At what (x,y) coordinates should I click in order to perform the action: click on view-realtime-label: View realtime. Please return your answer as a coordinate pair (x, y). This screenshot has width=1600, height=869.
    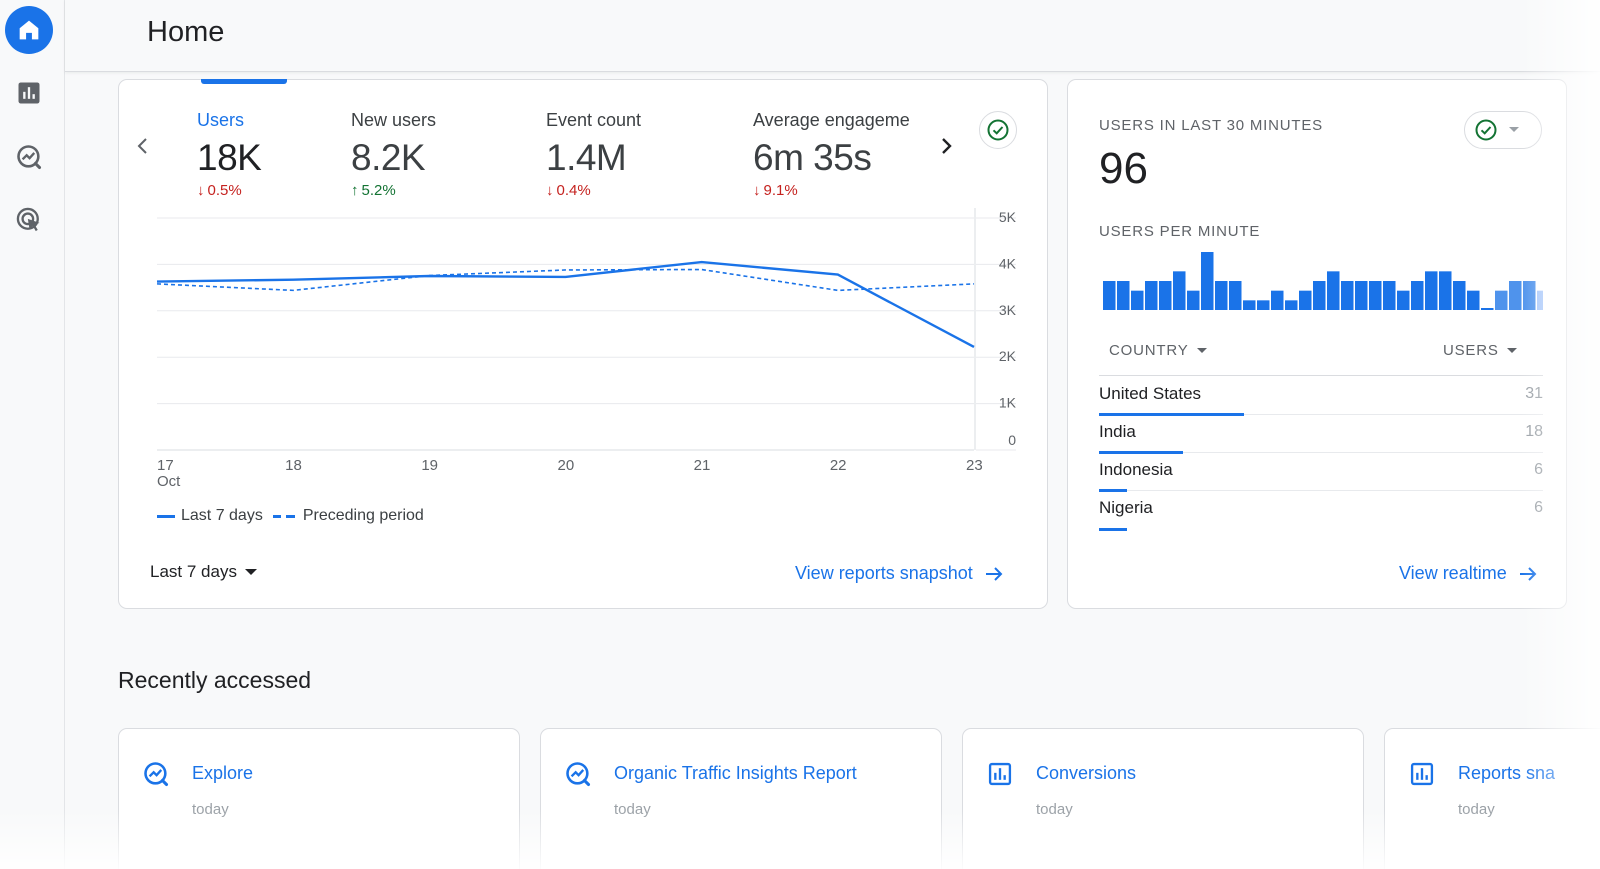
    Looking at the image, I should click on (1453, 573).